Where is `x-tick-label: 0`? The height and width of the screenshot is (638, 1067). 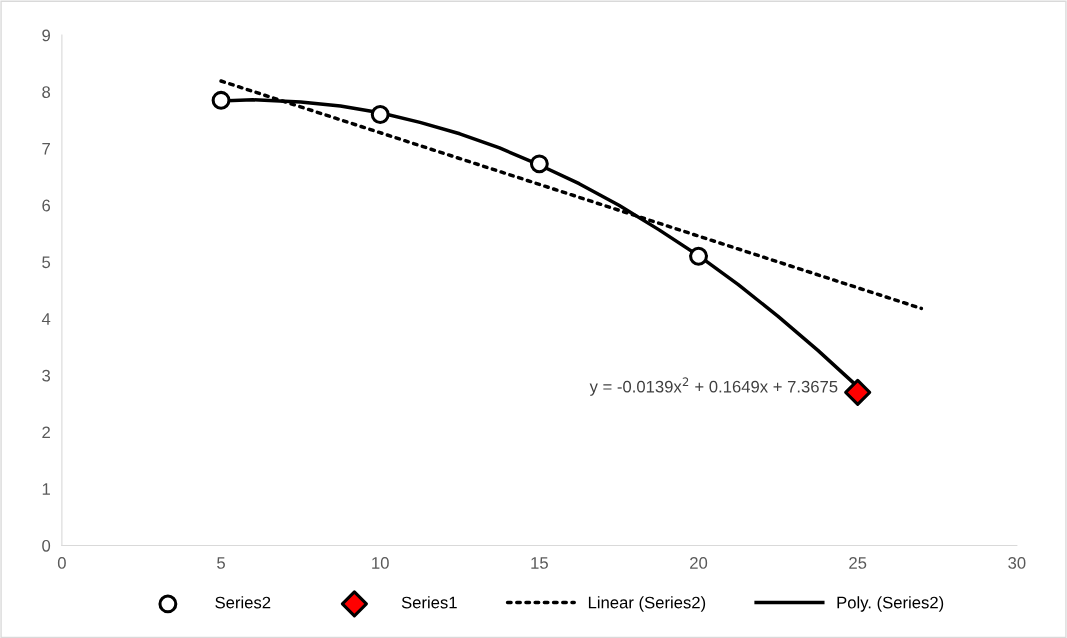 x-tick-label: 0 is located at coordinates (61, 563).